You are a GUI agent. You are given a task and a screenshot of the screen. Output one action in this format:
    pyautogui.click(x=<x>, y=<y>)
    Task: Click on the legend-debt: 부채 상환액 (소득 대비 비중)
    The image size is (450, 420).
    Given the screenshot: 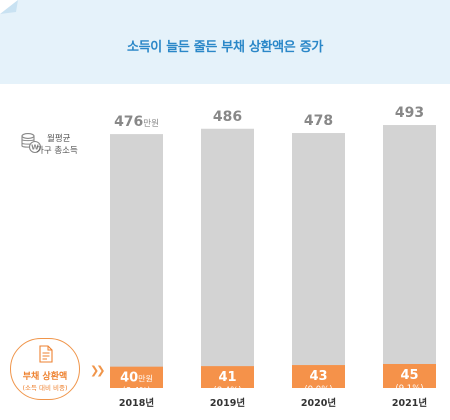 What is the action you would take?
    pyautogui.click(x=45, y=369)
    